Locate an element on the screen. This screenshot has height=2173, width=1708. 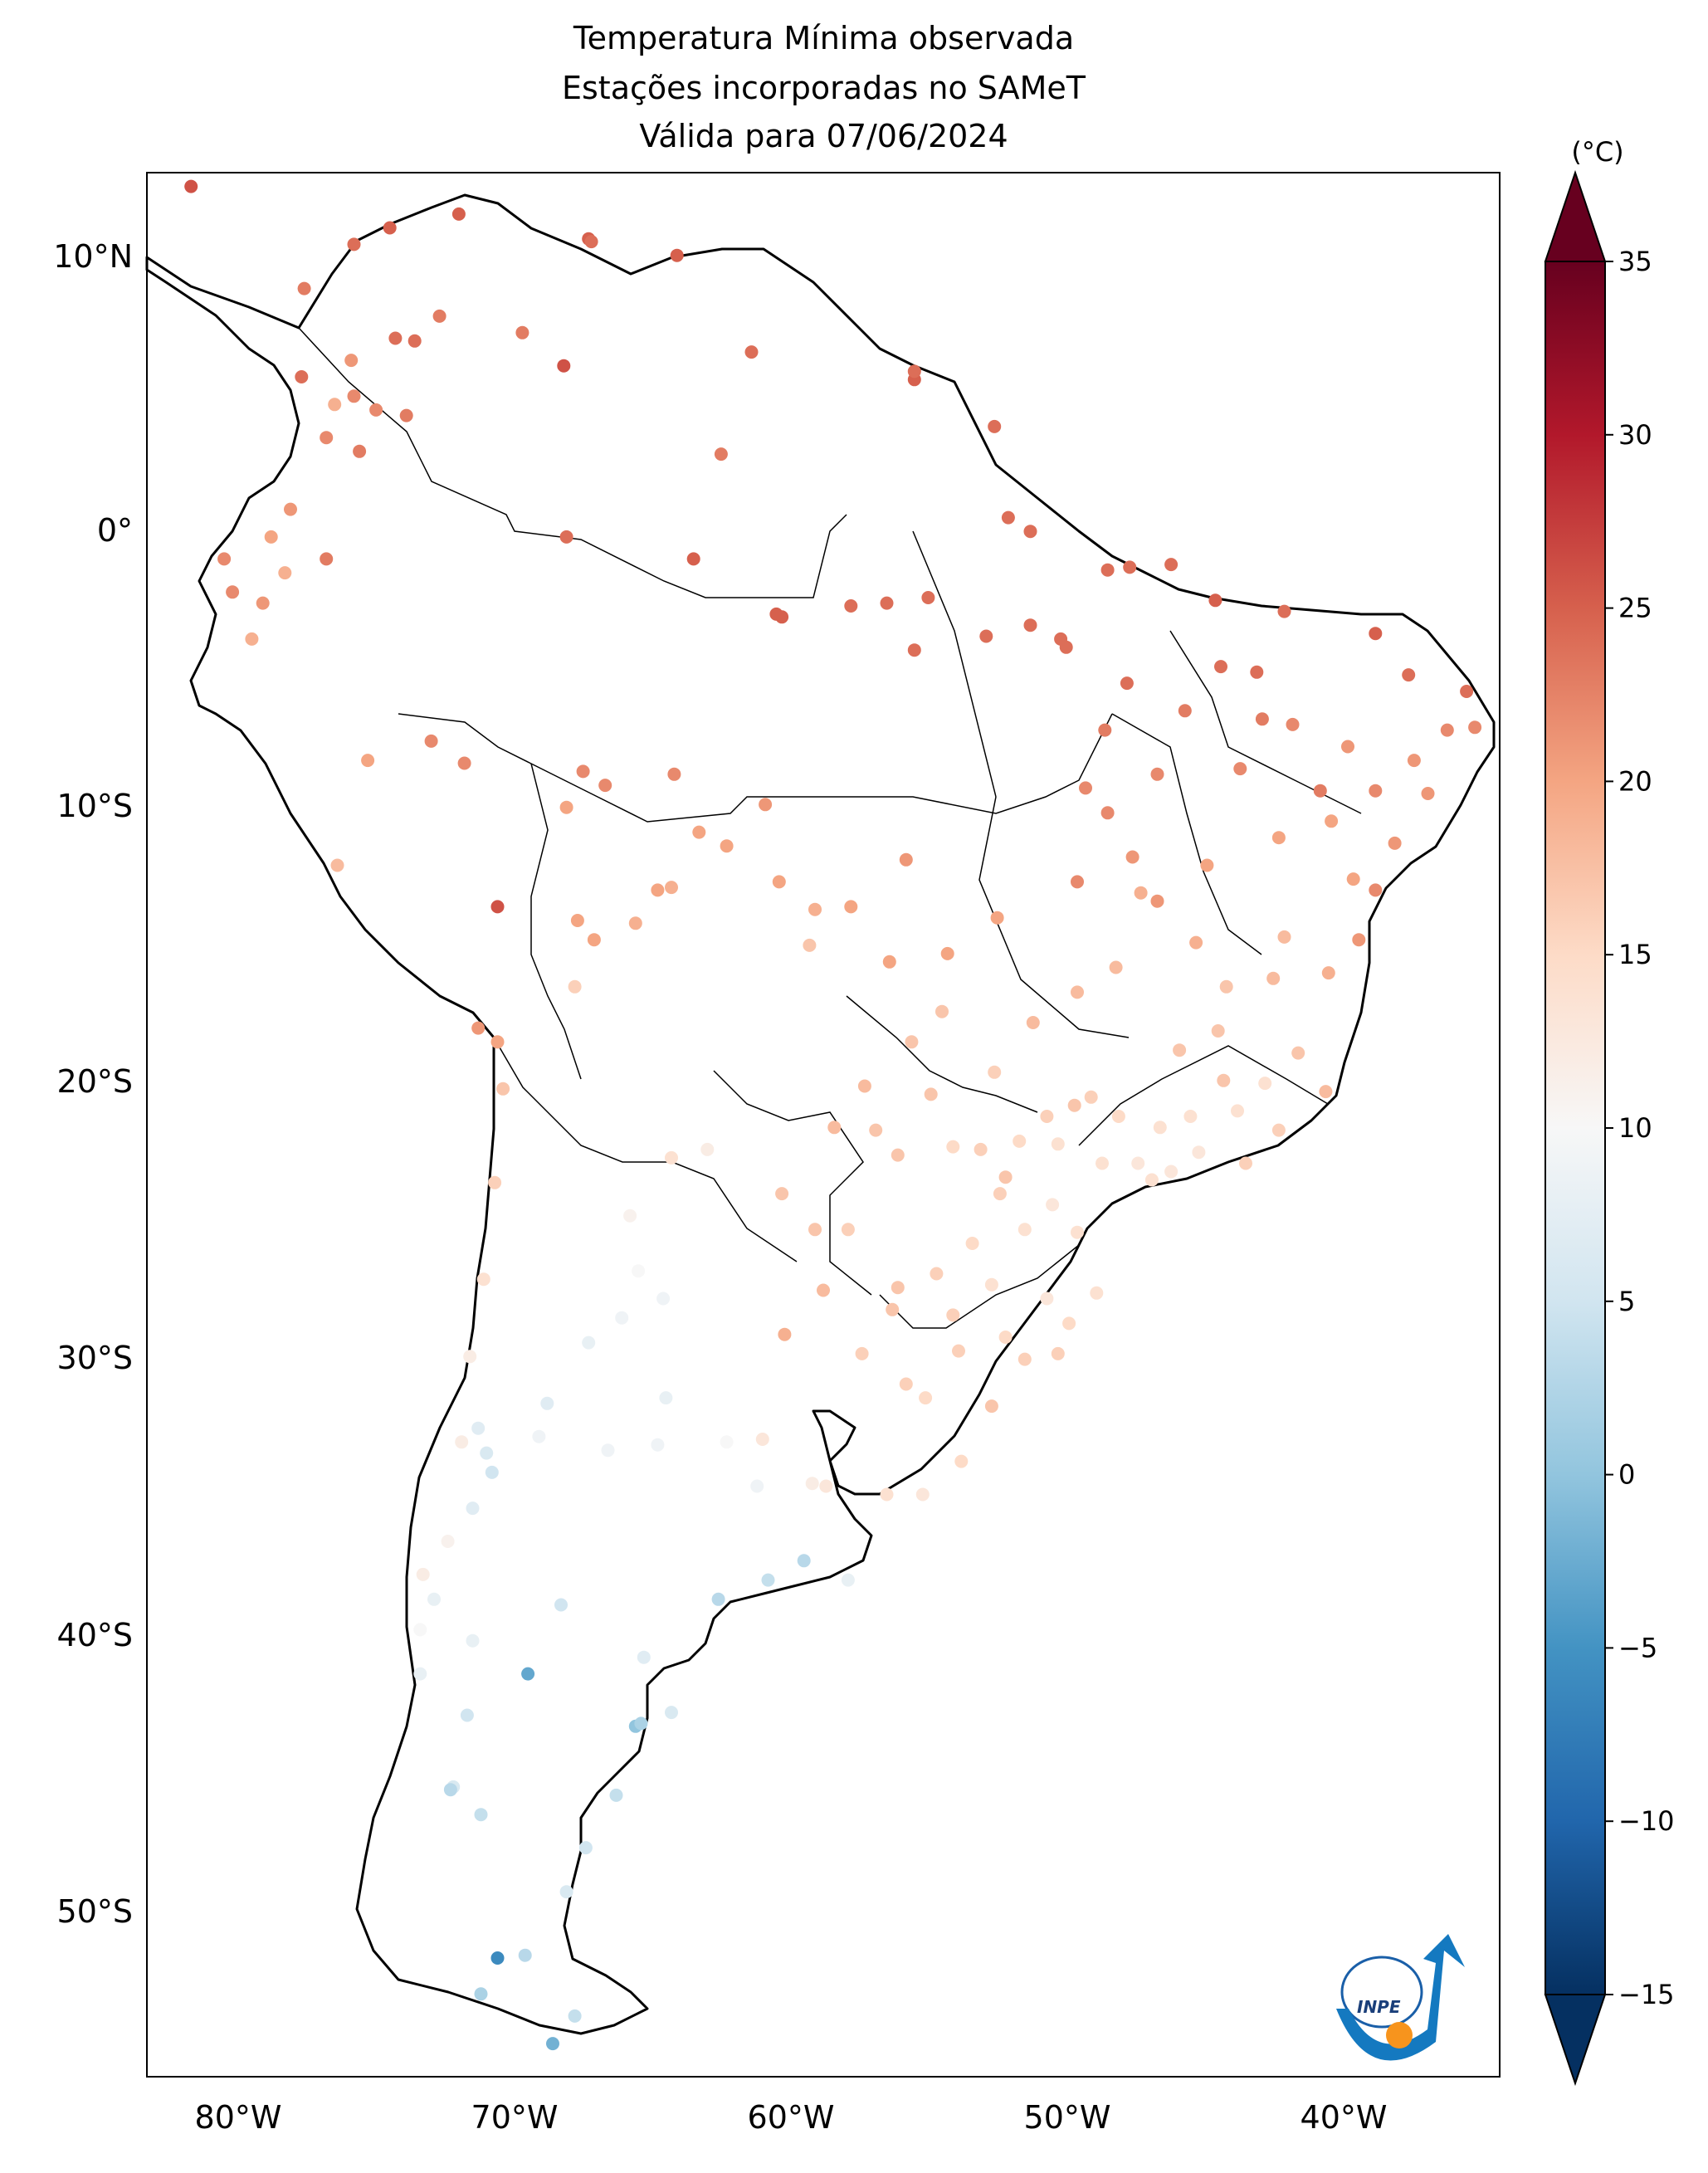
lat-tick-label: 30°S is located at coordinates (95, 1358).